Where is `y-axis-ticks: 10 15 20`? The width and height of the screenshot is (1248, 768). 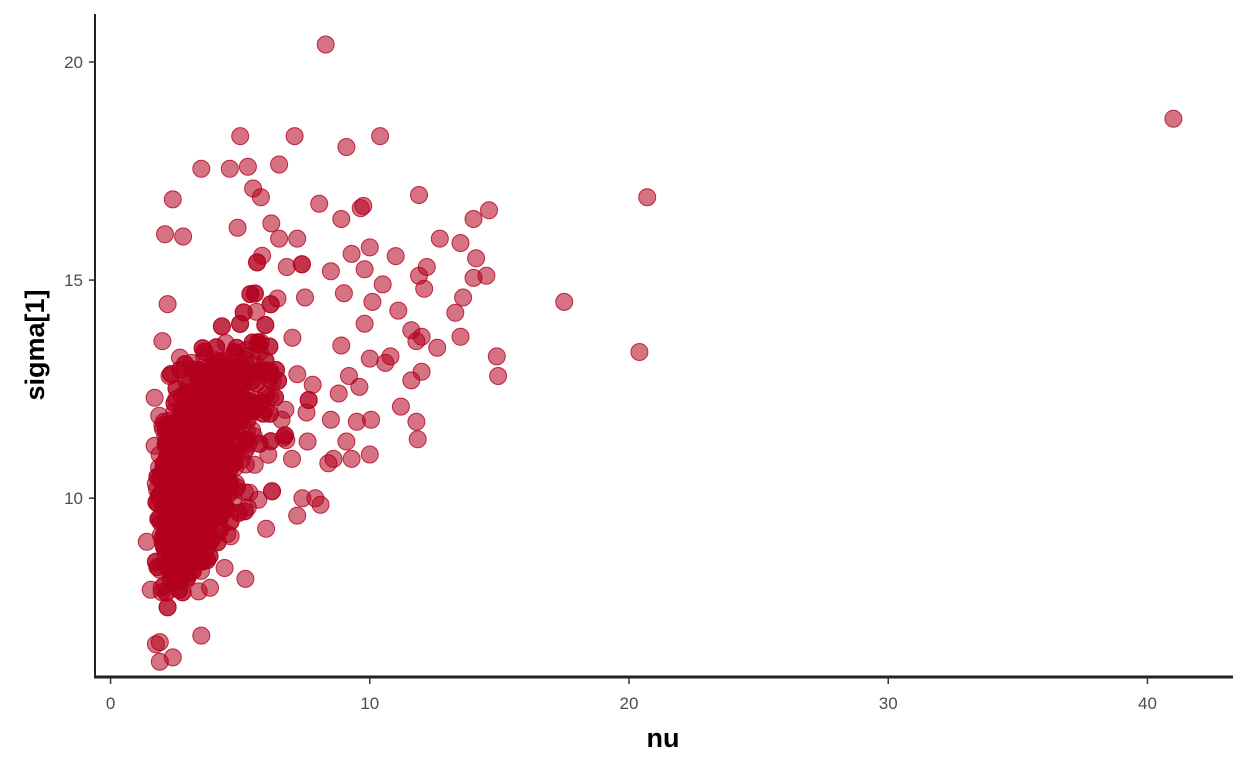
y-axis-ticks: 10 15 20 is located at coordinates (79, 280).